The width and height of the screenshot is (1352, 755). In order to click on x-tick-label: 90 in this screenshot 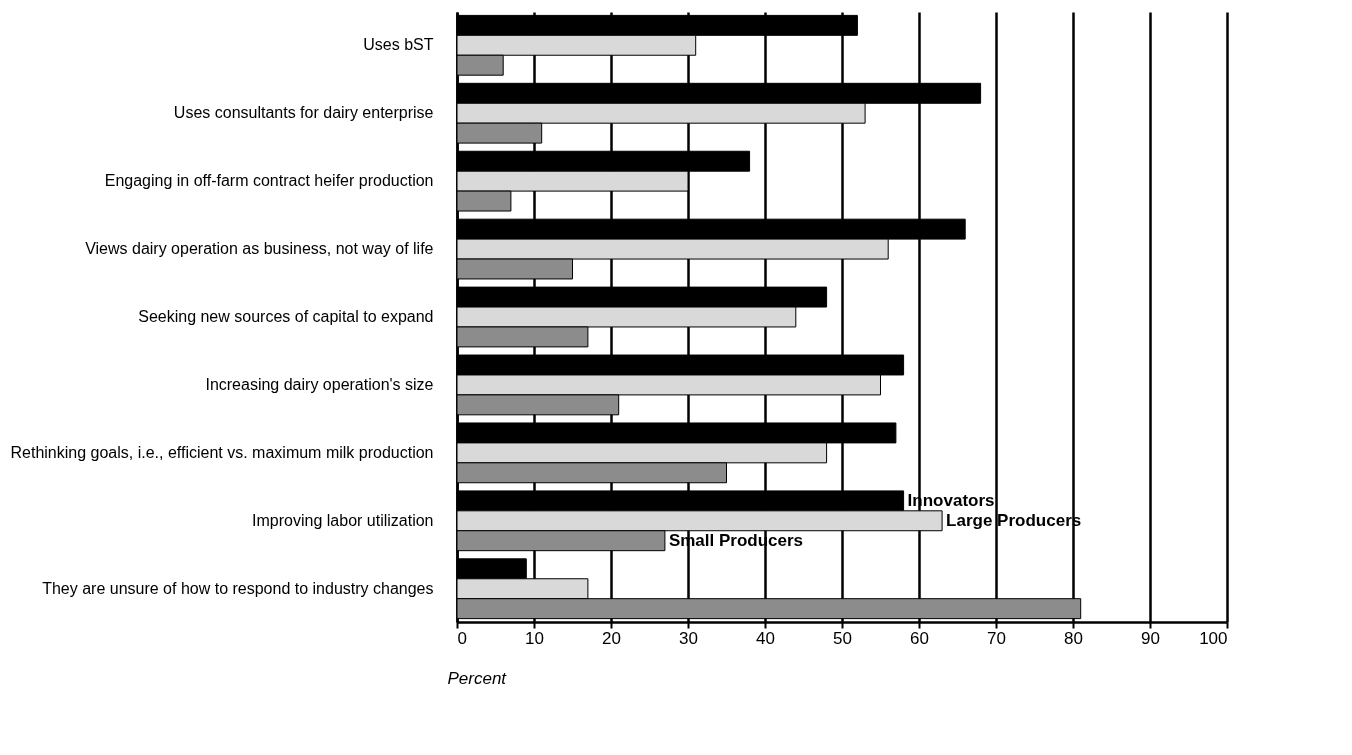, I will do `click(1150, 638)`.